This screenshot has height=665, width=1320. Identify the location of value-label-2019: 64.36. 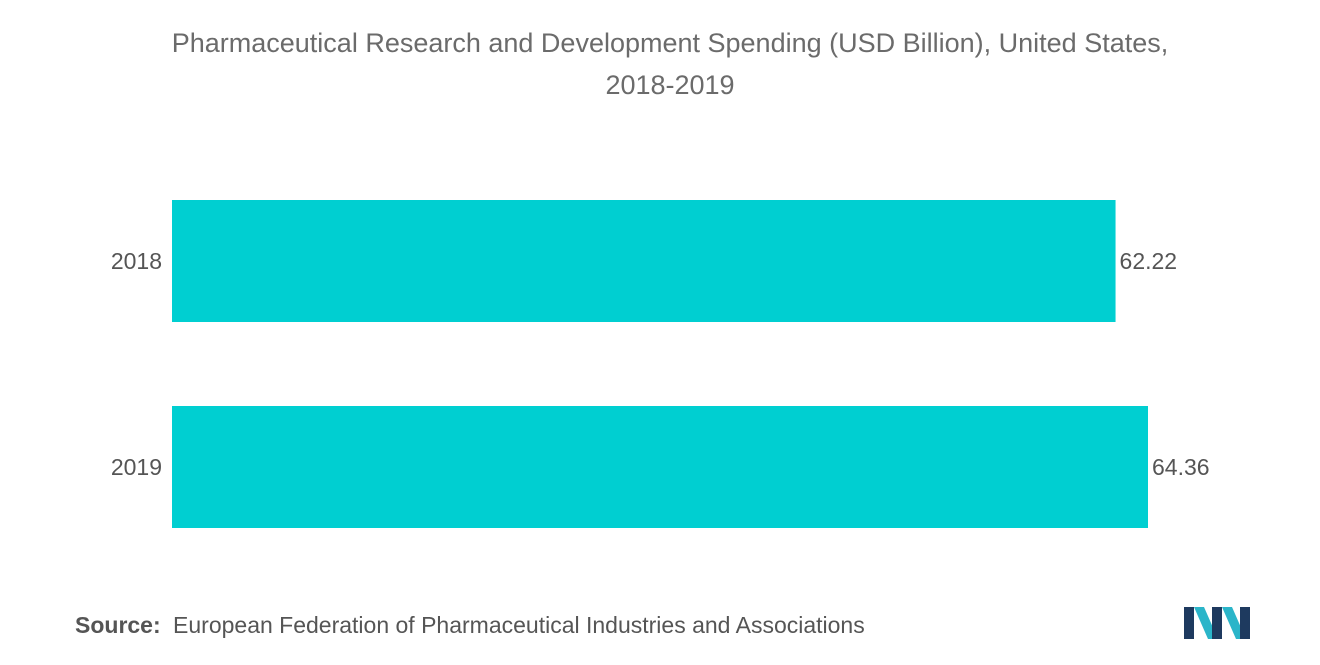
(1181, 467).